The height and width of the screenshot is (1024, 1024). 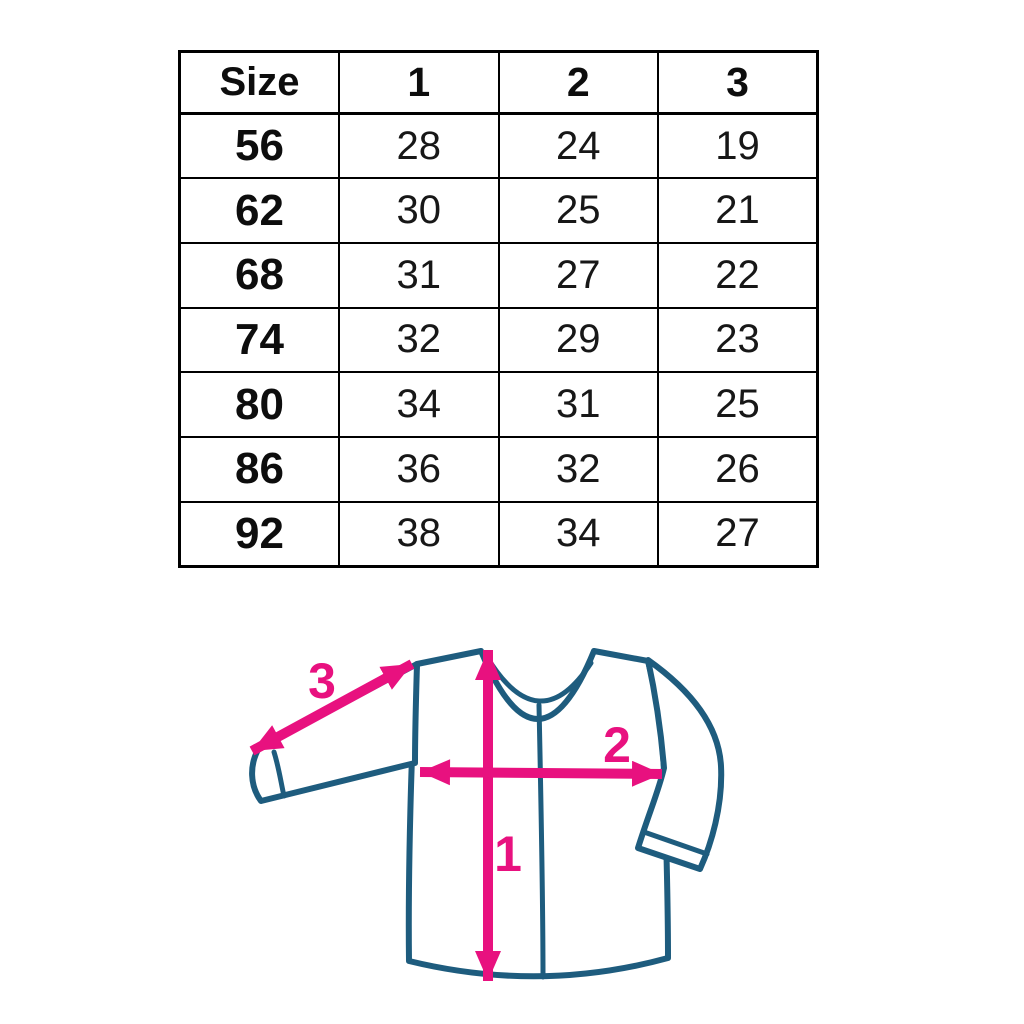 I want to click on value-cell: 19, so click(x=738, y=146).